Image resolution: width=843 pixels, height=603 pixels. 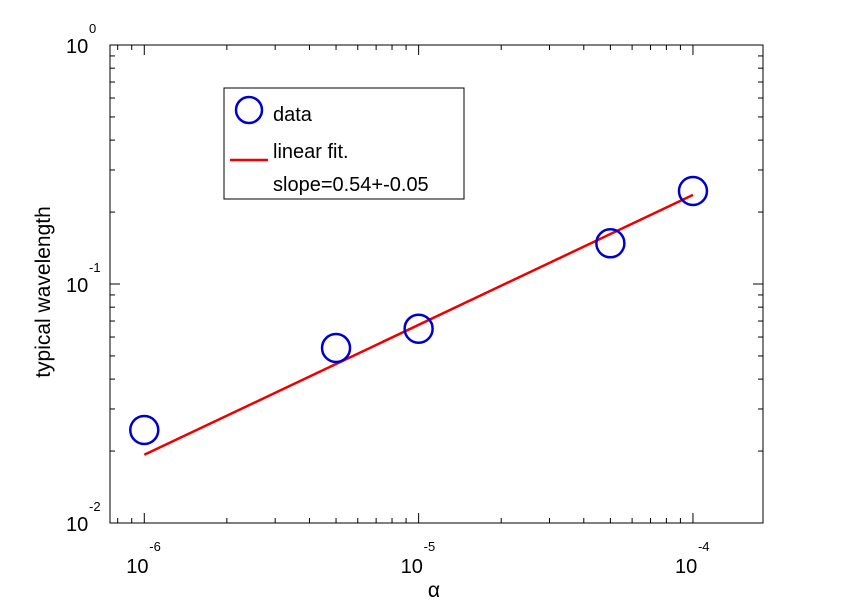 What do you see at coordinates (95, 267) in the screenshot?
I see `y-tick-label-exponent: -1` at bounding box center [95, 267].